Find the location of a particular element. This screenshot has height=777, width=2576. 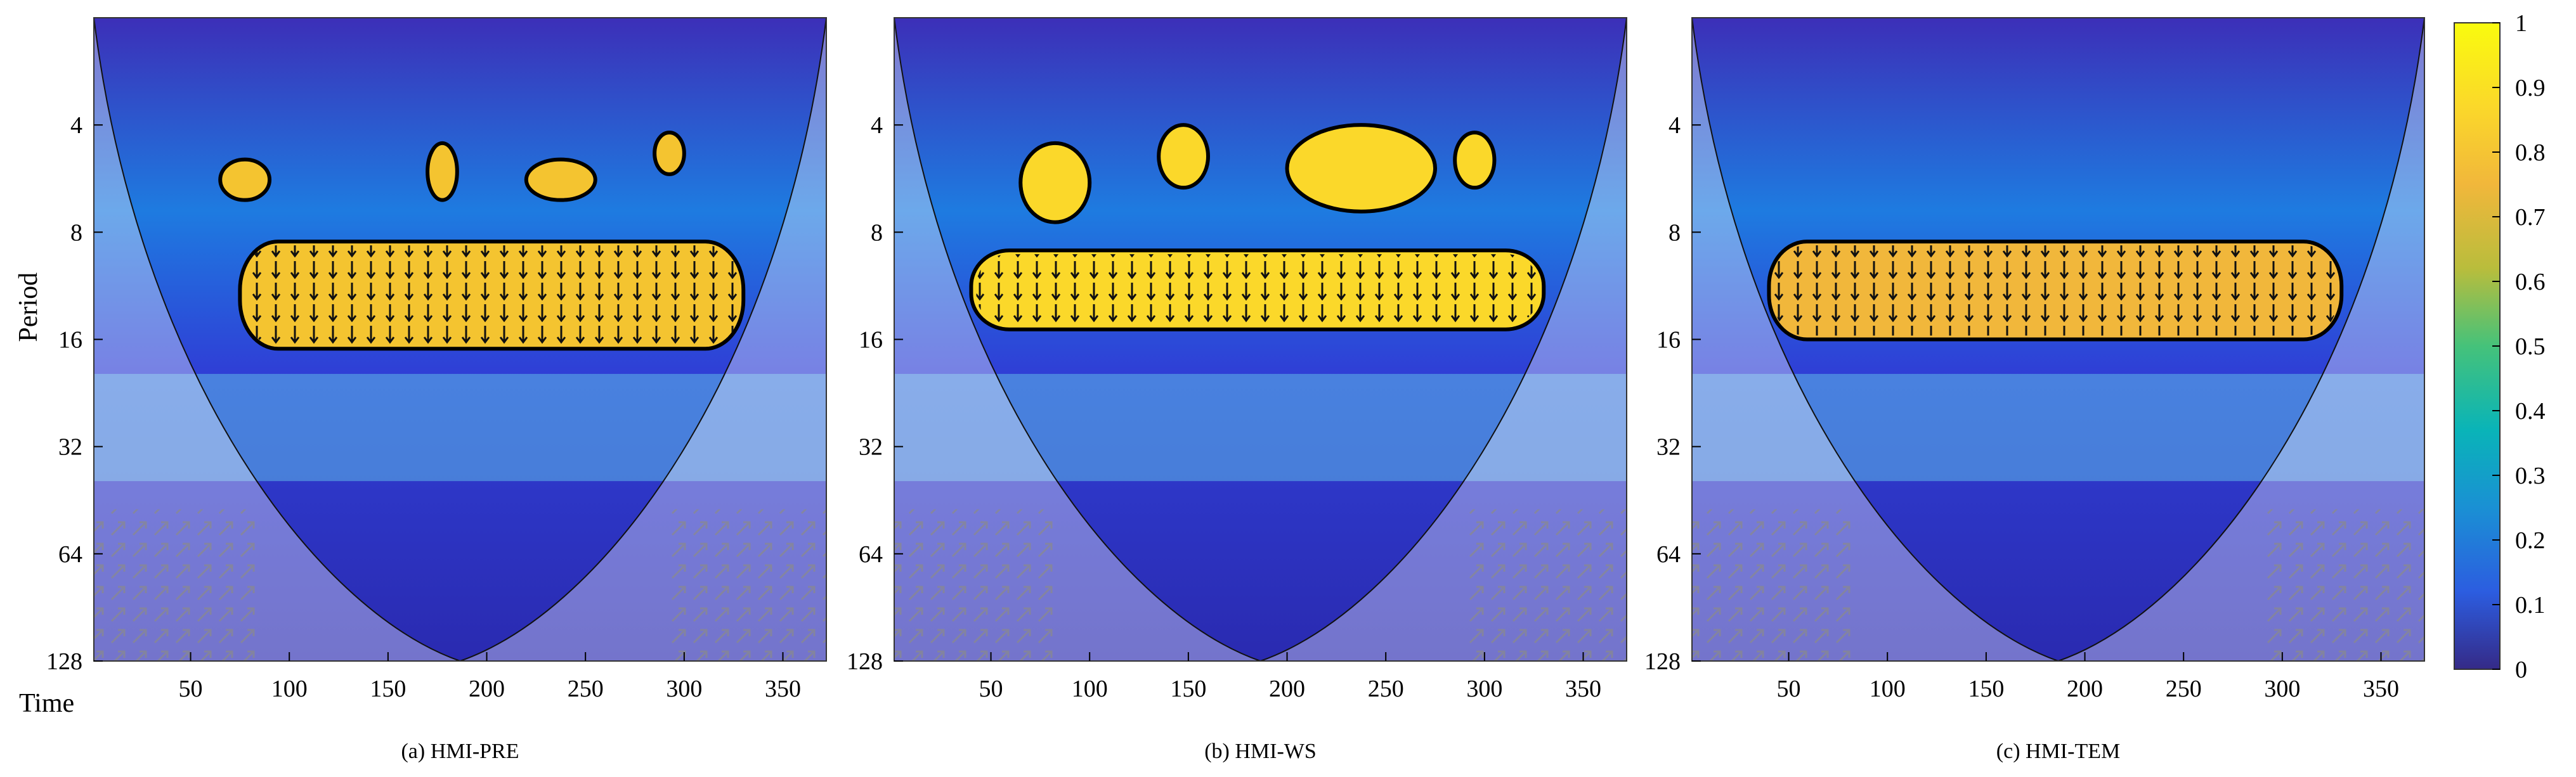

colorbar-tick-label: 0.7 is located at coordinates (2530, 217).